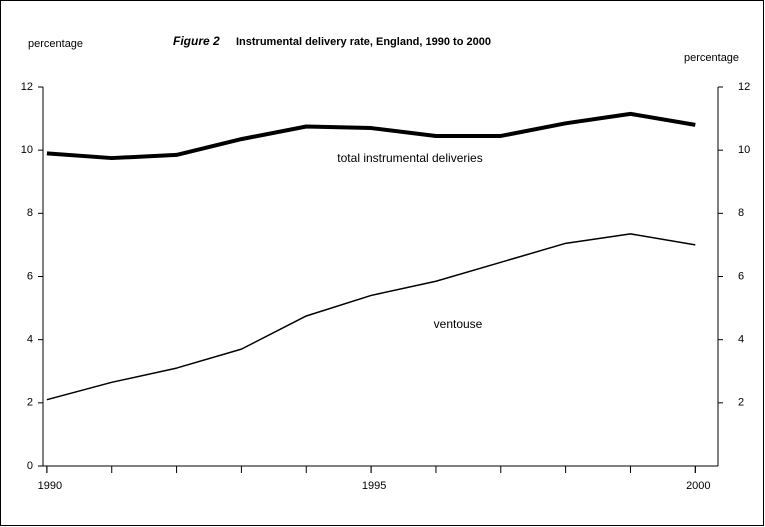  Describe the element at coordinates (50, 486) in the screenshot. I see `x-tick-label: 1990` at that location.